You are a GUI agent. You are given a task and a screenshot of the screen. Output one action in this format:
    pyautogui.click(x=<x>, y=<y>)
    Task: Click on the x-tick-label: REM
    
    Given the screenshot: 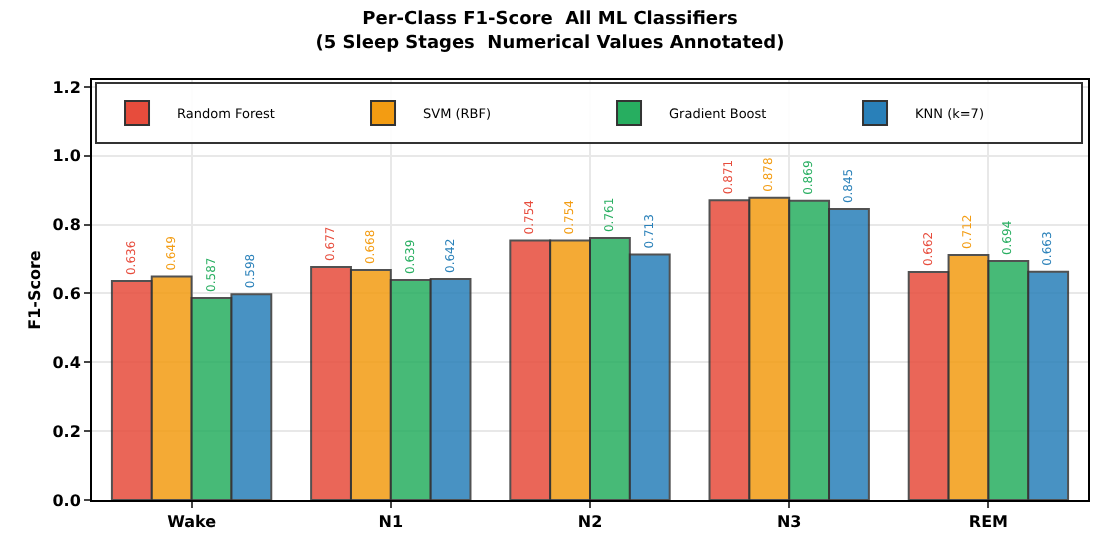 What is the action you would take?
    pyautogui.click(x=988, y=522)
    